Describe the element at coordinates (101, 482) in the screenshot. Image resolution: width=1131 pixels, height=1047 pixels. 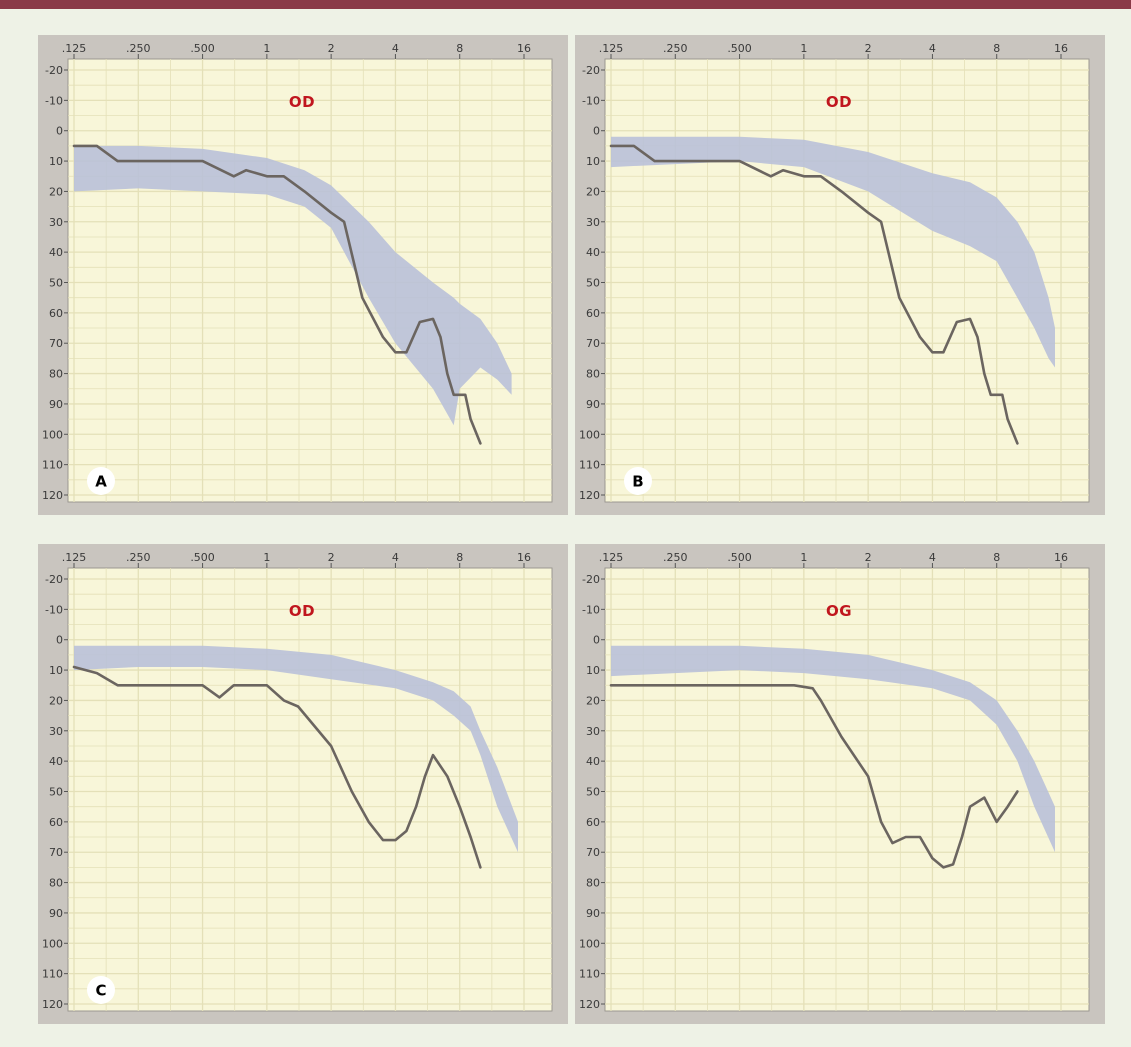
I see `panel-letter: A` at that location.